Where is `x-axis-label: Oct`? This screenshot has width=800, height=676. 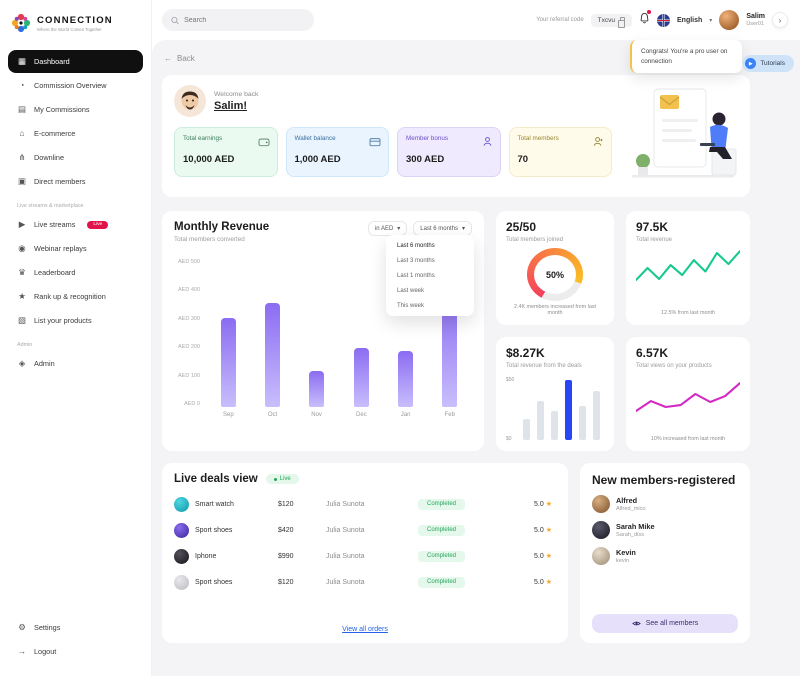 x-axis-label: Oct is located at coordinates (272, 415).